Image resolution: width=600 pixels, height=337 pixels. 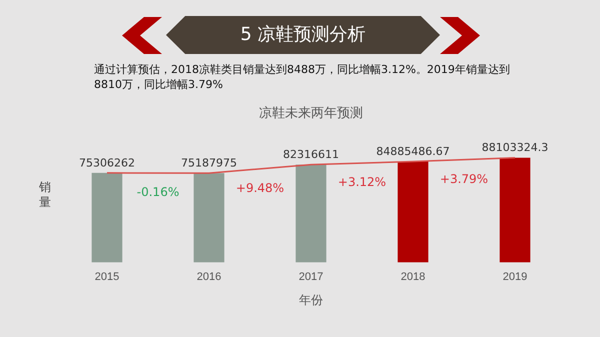 I want to click on chart-subtitle: 通过计算预估，2018凉鞋类目销量达到8488万，同比增幅3.12%。2019年销量达到8810万，同比增幅3.79%, so click(x=302, y=77).